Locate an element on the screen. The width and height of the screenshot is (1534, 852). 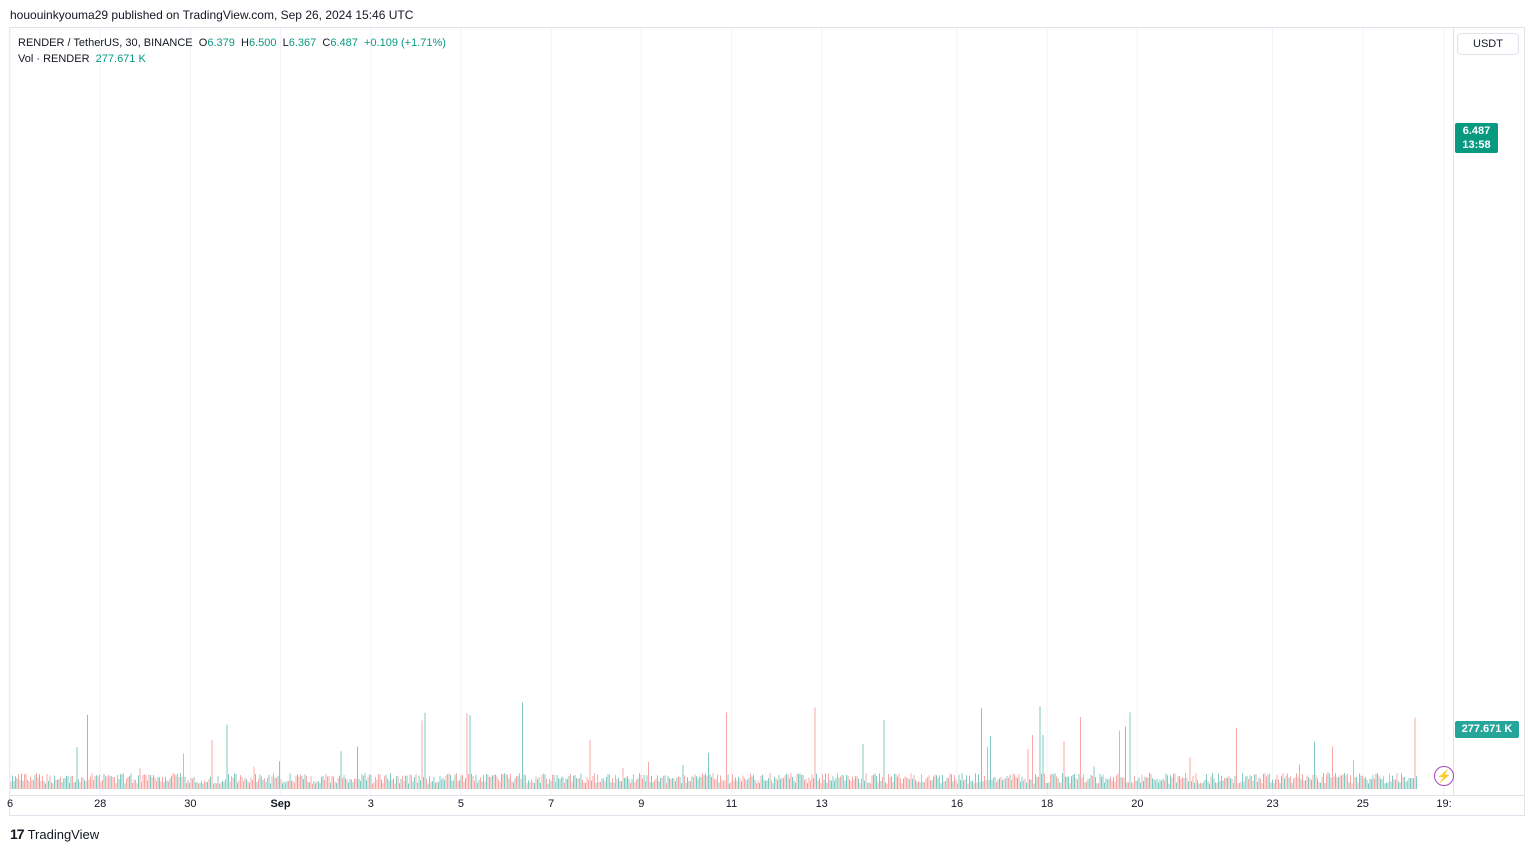
currency-button: USDT is located at coordinates (1488, 44).